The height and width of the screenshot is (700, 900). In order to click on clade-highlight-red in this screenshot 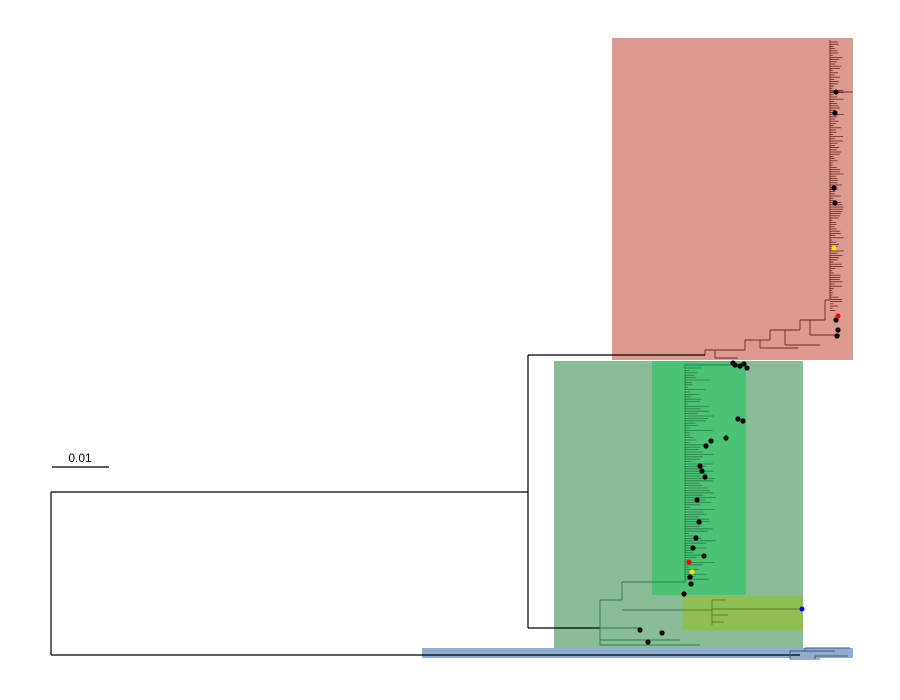, I will do `click(732, 199)`.